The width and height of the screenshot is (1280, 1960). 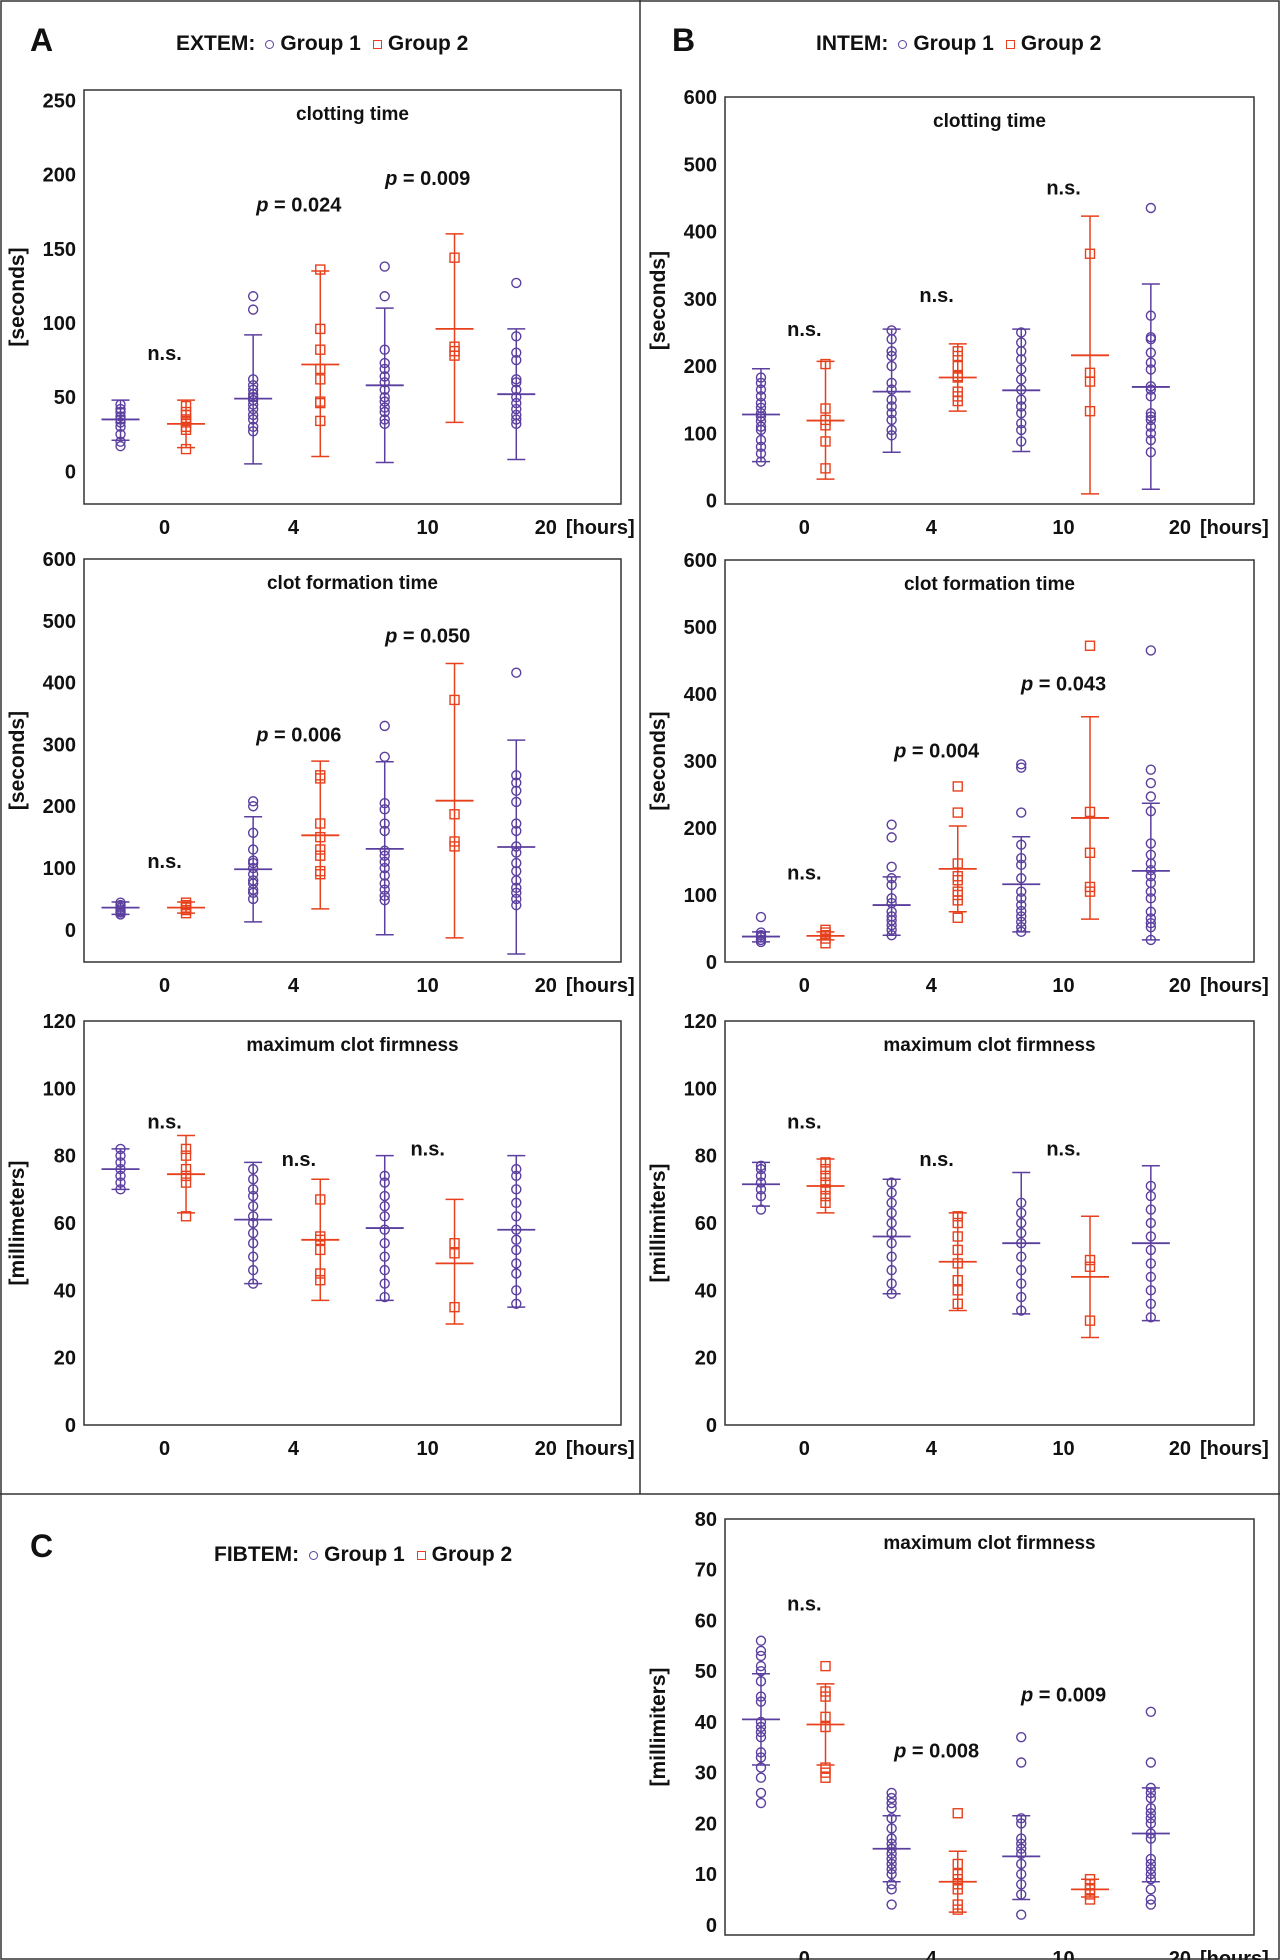 What do you see at coordinates (989, 1543) in the screenshot?
I see `chart-title: maximum clot firmness` at bounding box center [989, 1543].